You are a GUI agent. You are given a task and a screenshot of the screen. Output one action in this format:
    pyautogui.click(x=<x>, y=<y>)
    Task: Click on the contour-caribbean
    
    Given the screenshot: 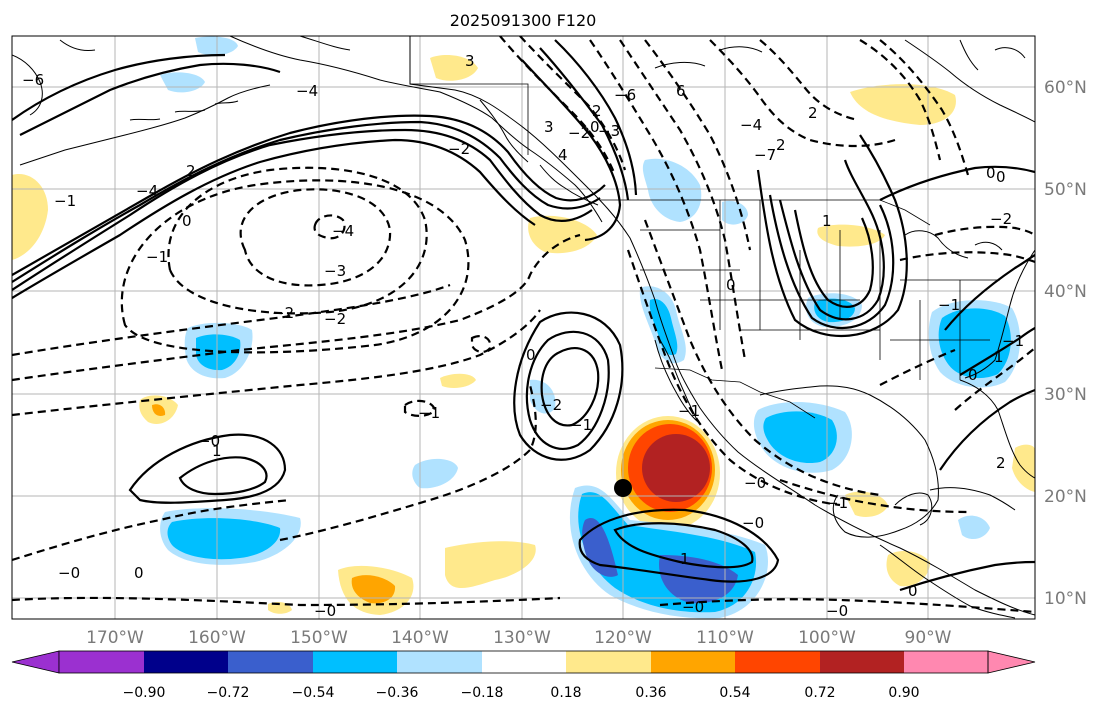 What is the action you would take?
    pyautogui.click(x=875, y=496)
    